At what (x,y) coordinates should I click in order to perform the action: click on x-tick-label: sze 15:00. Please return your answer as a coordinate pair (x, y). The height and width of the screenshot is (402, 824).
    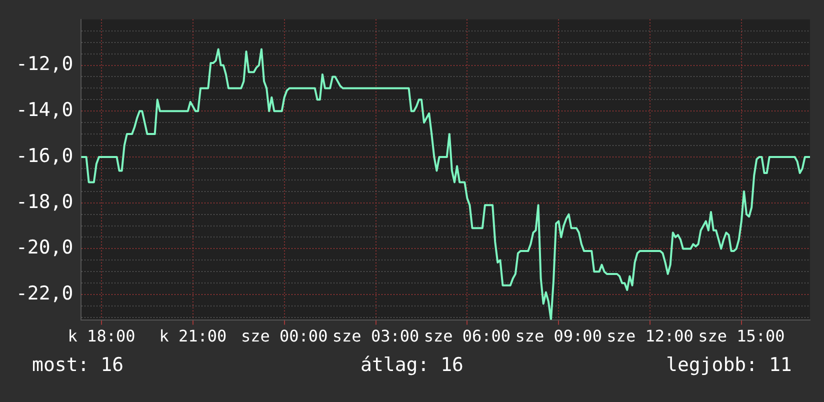
    Looking at the image, I should click on (741, 336).